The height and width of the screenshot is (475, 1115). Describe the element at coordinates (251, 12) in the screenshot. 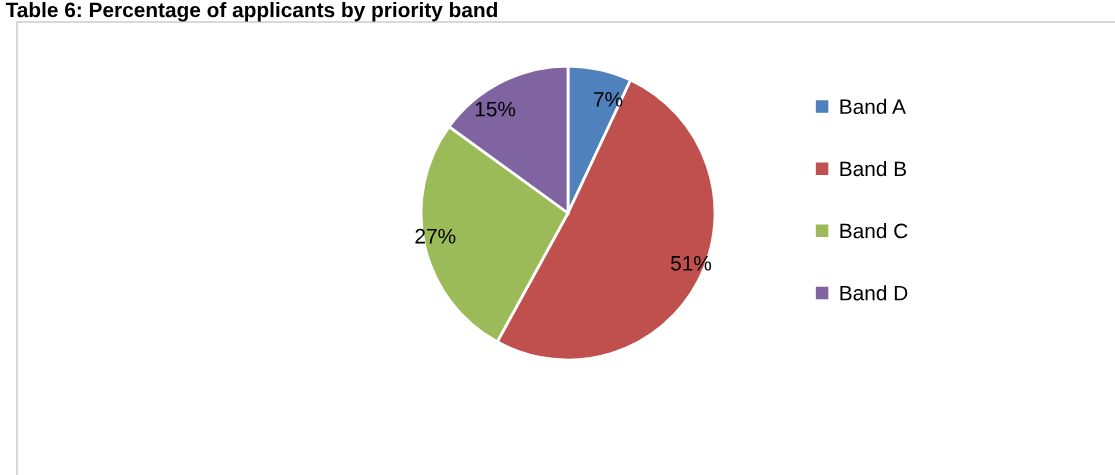

I see `chart-title: Table 6: Percentage of applicants by priority band` at that location.